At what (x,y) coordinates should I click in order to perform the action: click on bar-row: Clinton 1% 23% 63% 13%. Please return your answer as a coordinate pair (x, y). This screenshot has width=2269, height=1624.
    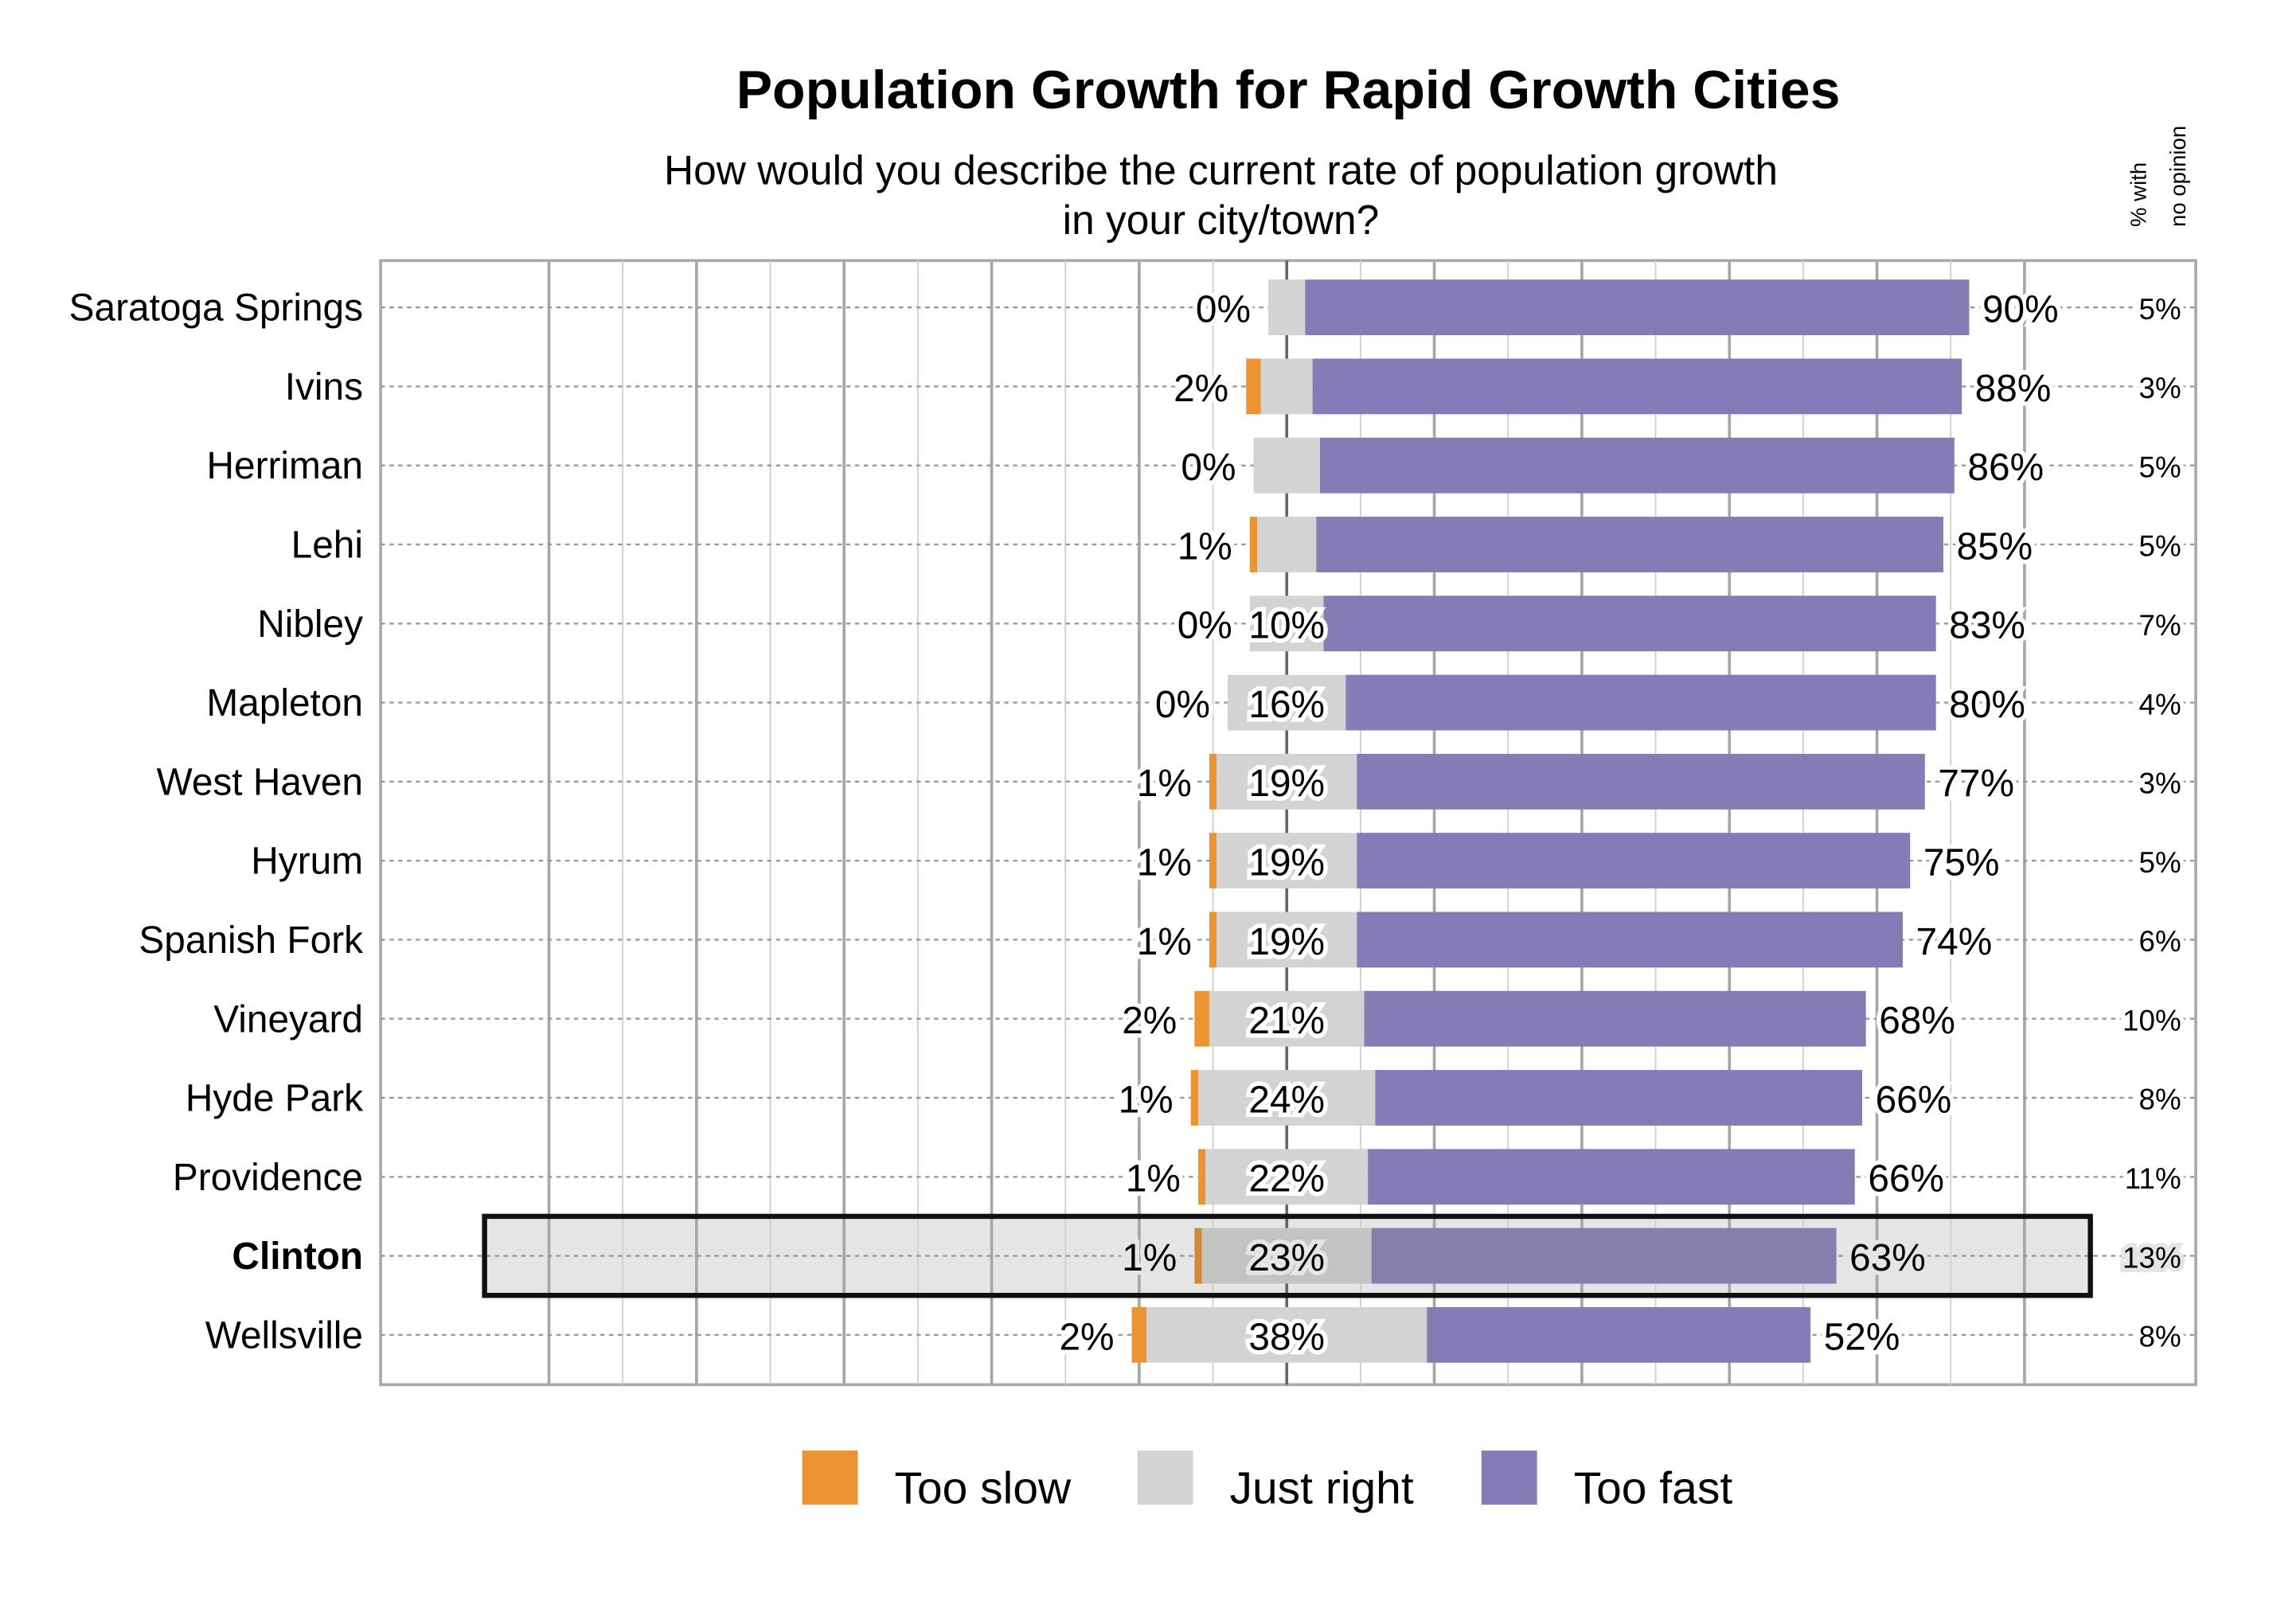
    Looking at the image, I should click on (1214, 1256).